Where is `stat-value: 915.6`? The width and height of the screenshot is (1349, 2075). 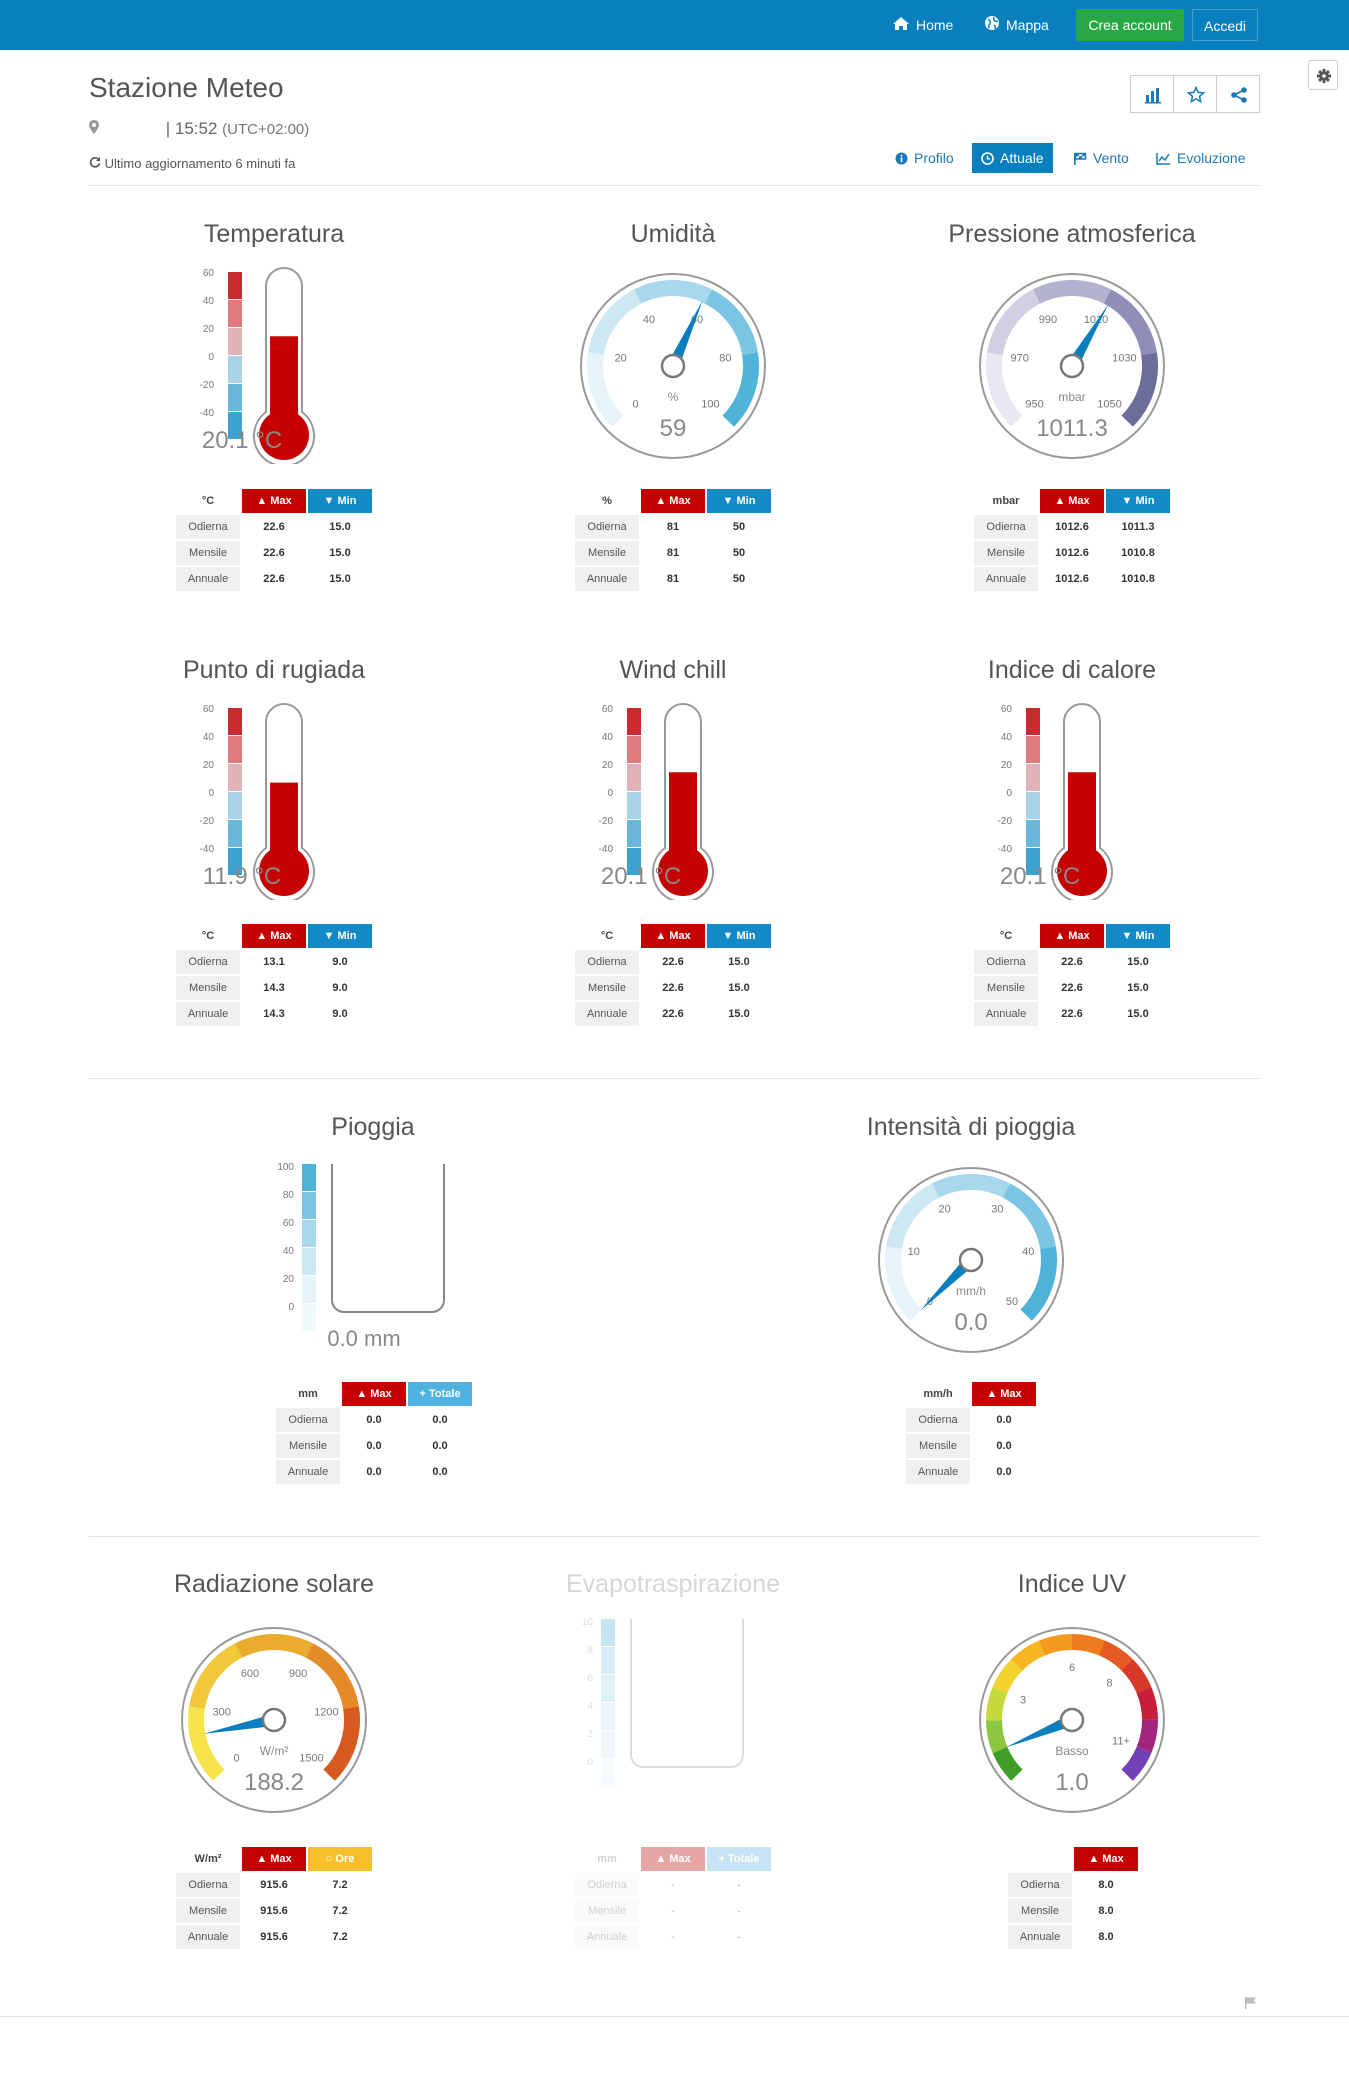 stat-value: 915.6 is located at coordinates (274, 1911).